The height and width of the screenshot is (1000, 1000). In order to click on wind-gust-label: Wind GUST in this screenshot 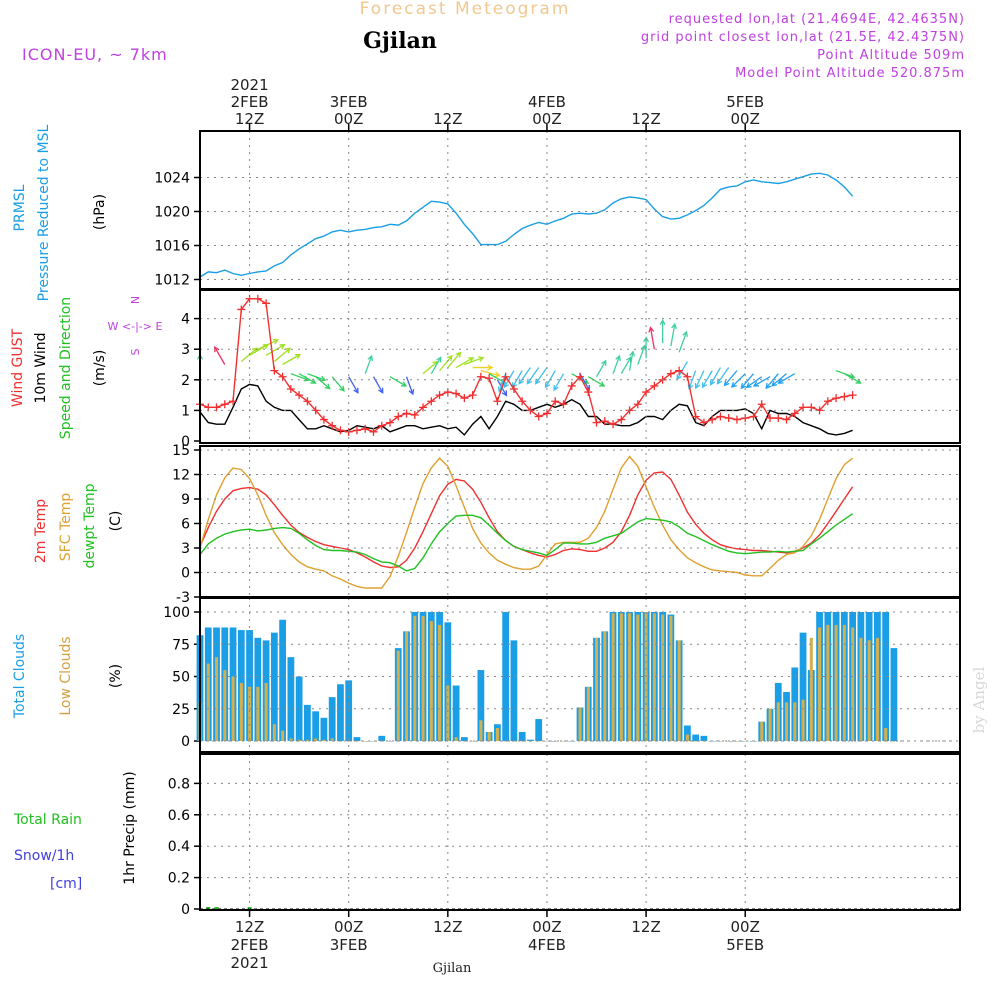, I will do `click(18, 367)`.